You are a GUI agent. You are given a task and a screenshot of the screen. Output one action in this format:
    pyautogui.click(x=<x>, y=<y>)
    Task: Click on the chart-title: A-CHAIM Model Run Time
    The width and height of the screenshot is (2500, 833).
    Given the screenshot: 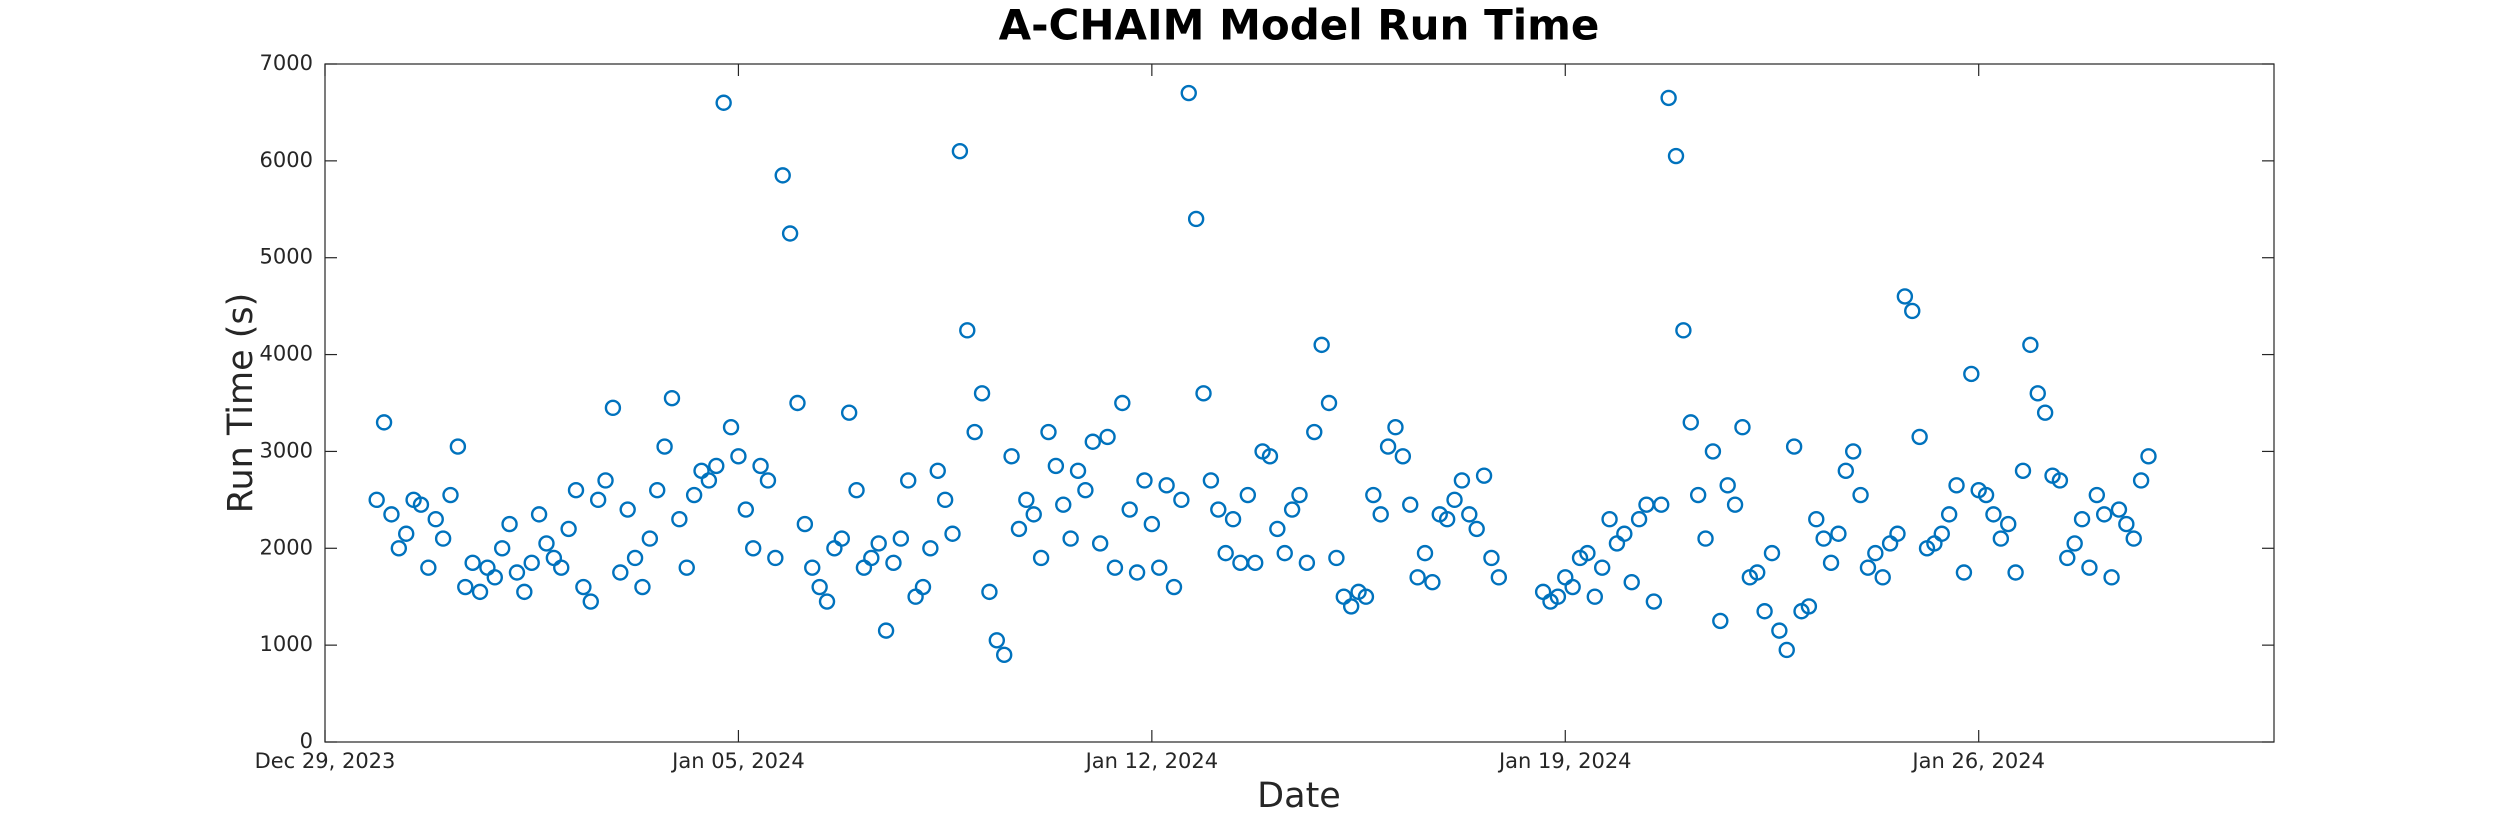 What is the action you would take?
    pyautogui.click(x=1299, y=25)
    